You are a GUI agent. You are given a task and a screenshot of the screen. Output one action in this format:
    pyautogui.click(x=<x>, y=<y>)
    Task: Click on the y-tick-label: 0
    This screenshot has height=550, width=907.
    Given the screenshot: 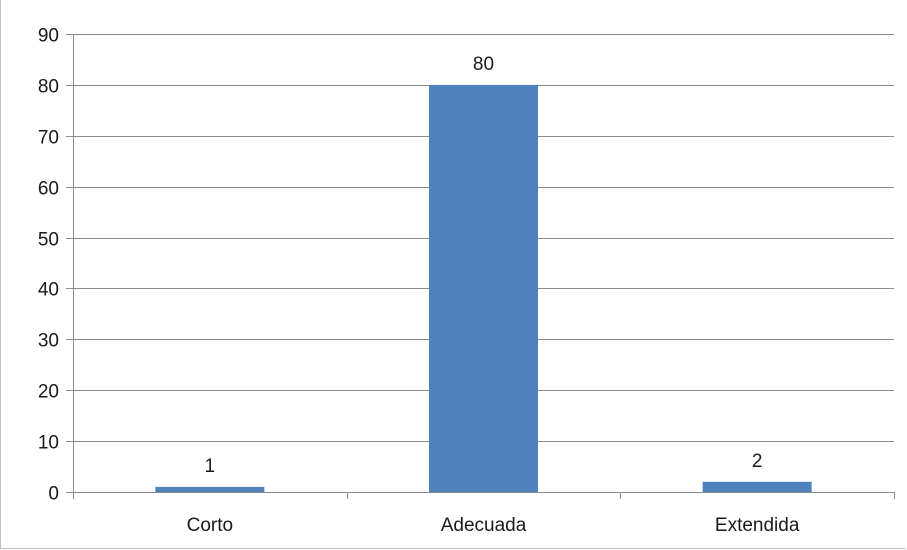 What is the action you would take?
    pyautogui.click(x=53, y=494)
    